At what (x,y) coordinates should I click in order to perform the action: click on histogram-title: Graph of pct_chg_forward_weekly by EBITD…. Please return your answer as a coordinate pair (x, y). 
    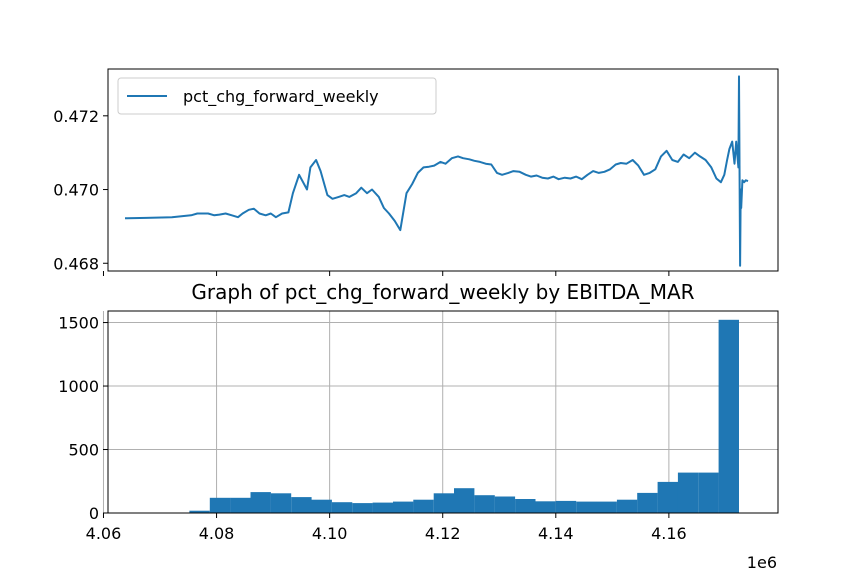
    Looking at the image, I should click on (442, 292).